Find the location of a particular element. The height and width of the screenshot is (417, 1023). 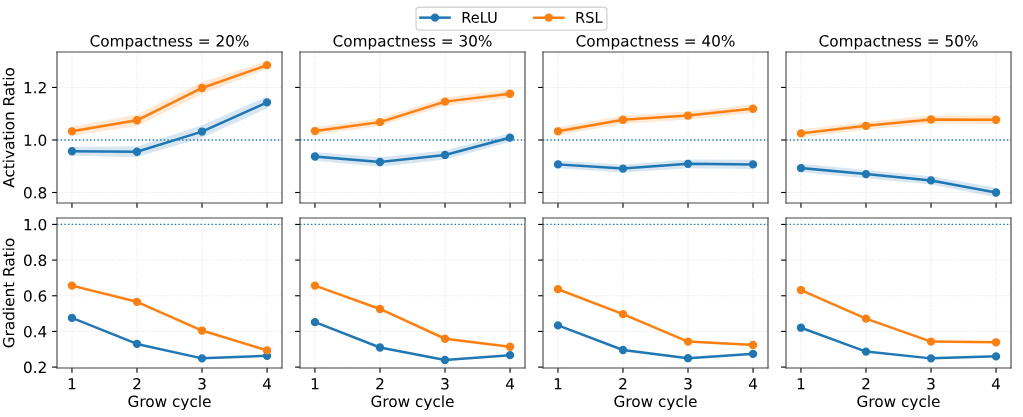

y-axis-title: Activation Ratio is located at coordinates (8, 128).